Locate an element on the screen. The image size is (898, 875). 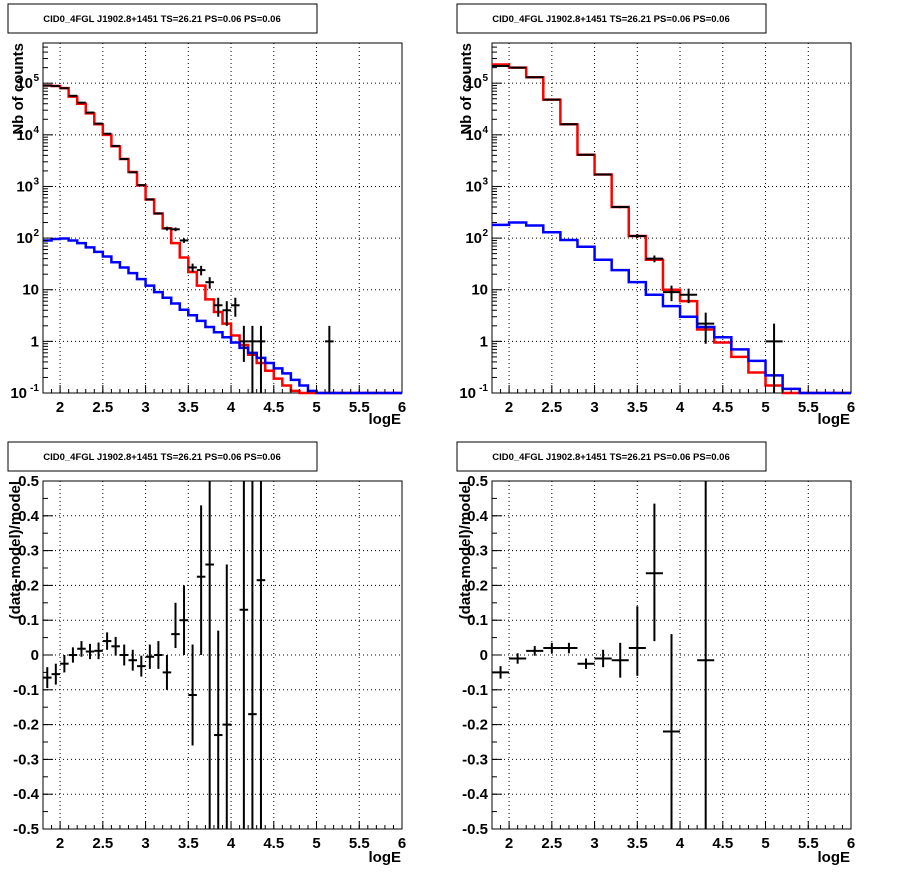
x-tick-label: 4.5 is located at coordinates (273, 843).